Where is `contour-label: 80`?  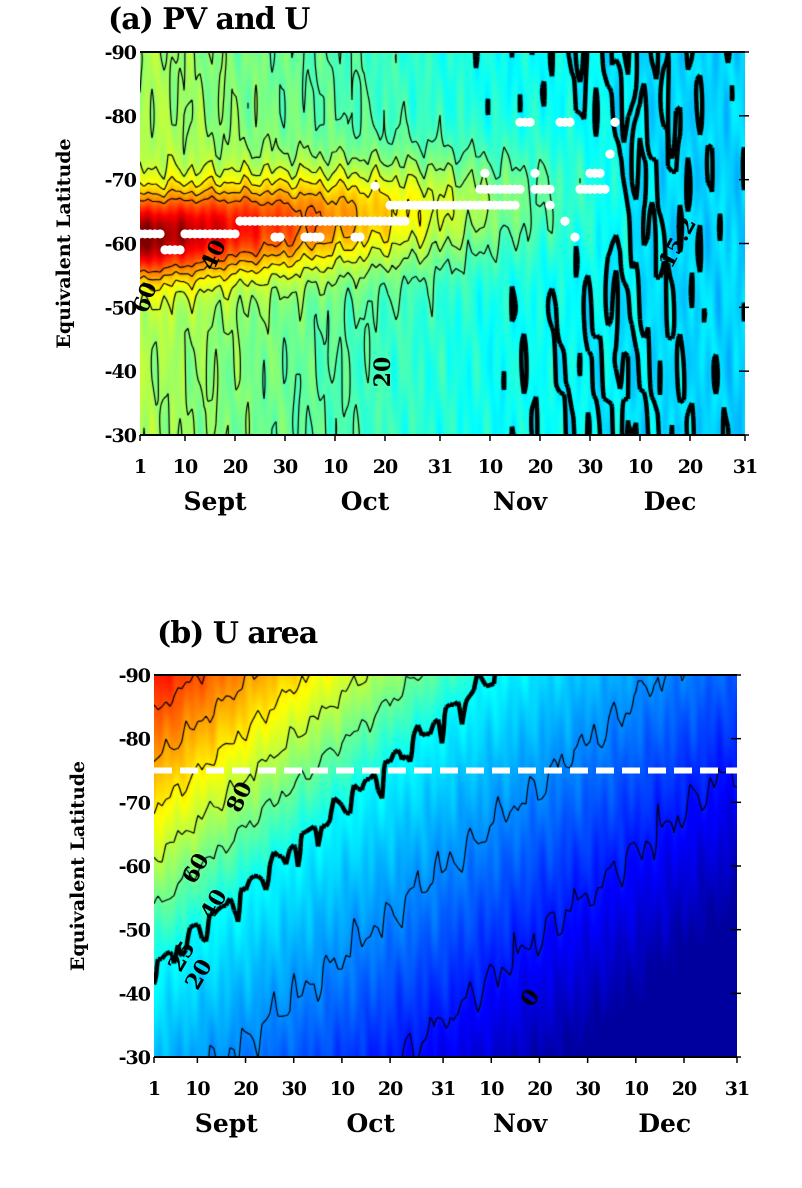 contour-label: 80 is located at coordinates (239, 797).